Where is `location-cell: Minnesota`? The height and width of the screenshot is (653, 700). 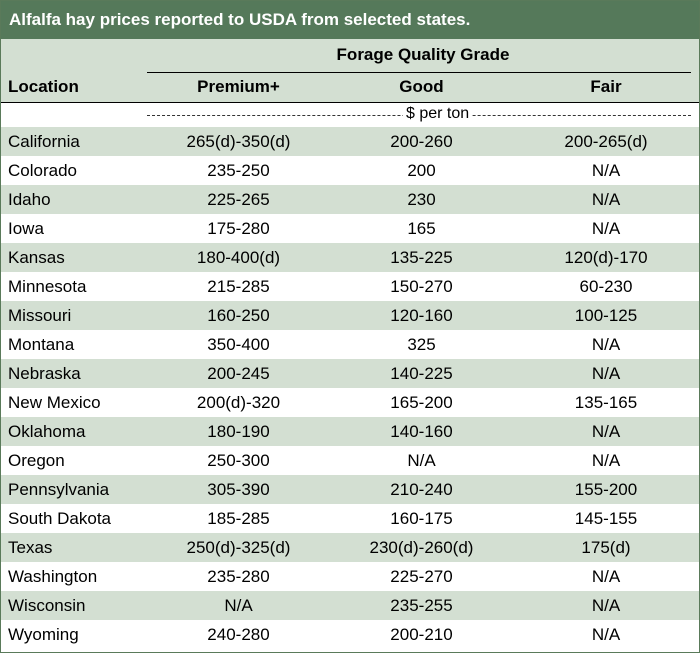
location-cell: Minnesota is located at coordinates (47, 286).